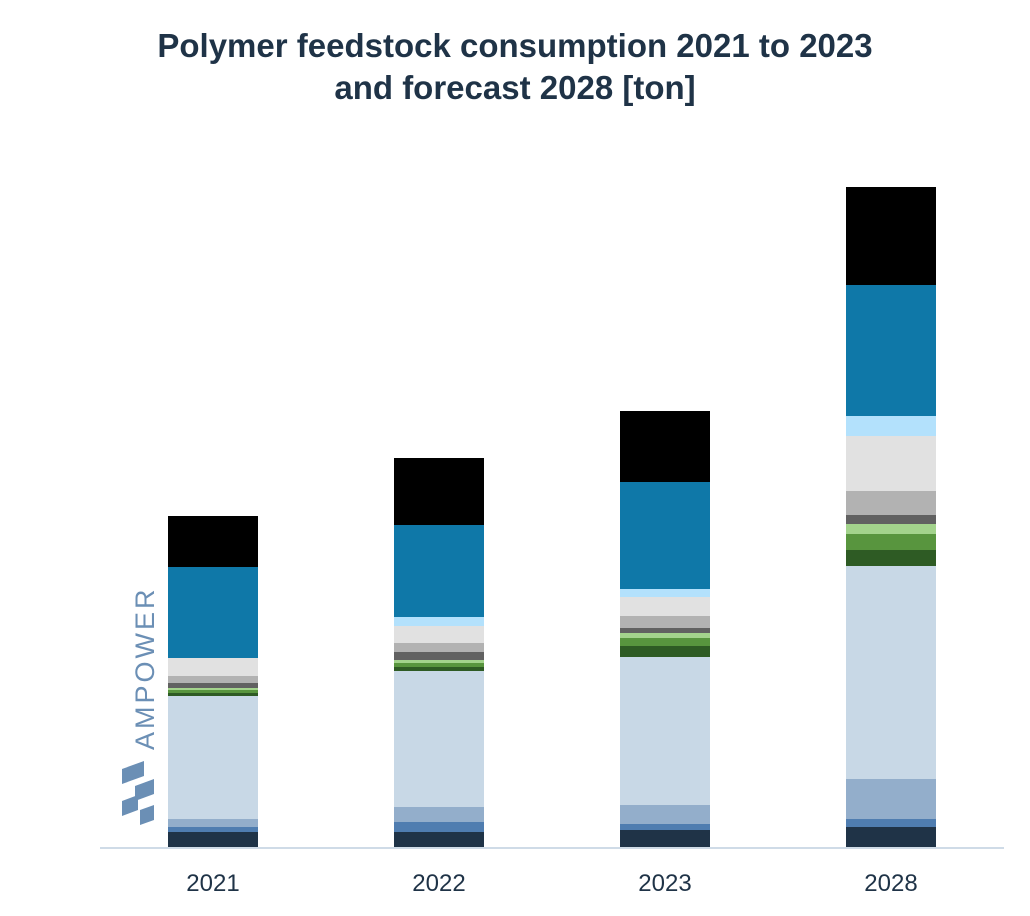  I want to click on bar-segment-2023-s11, so click(665, 593).